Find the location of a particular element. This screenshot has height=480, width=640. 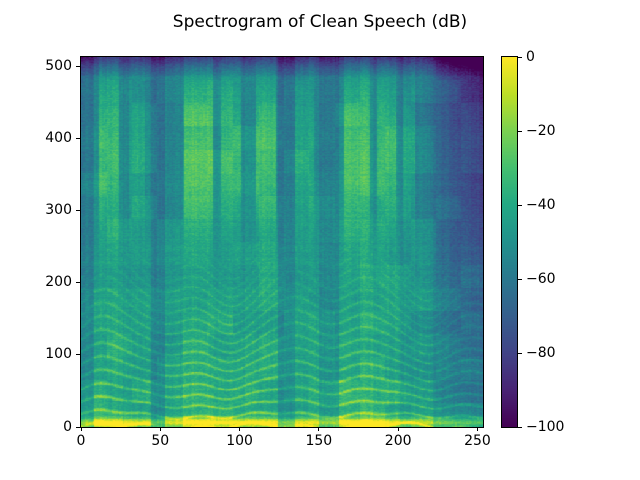

colorbar-tick-label: 0 is located at coordinates (530, 56).